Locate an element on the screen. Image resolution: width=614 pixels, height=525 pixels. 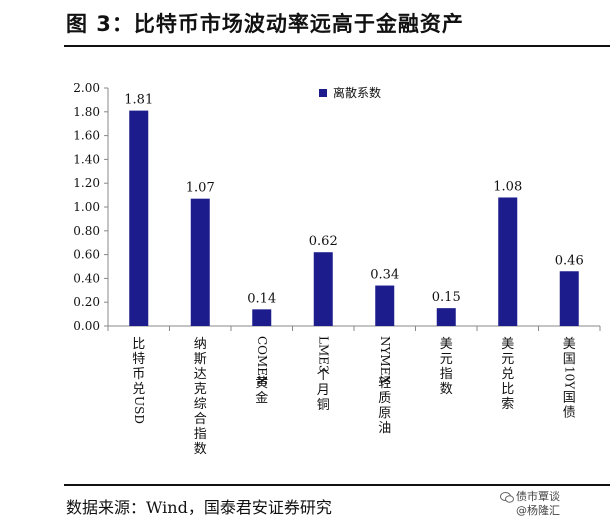
x-tick-label-char: 斯 is located at coordinates (200, 359).